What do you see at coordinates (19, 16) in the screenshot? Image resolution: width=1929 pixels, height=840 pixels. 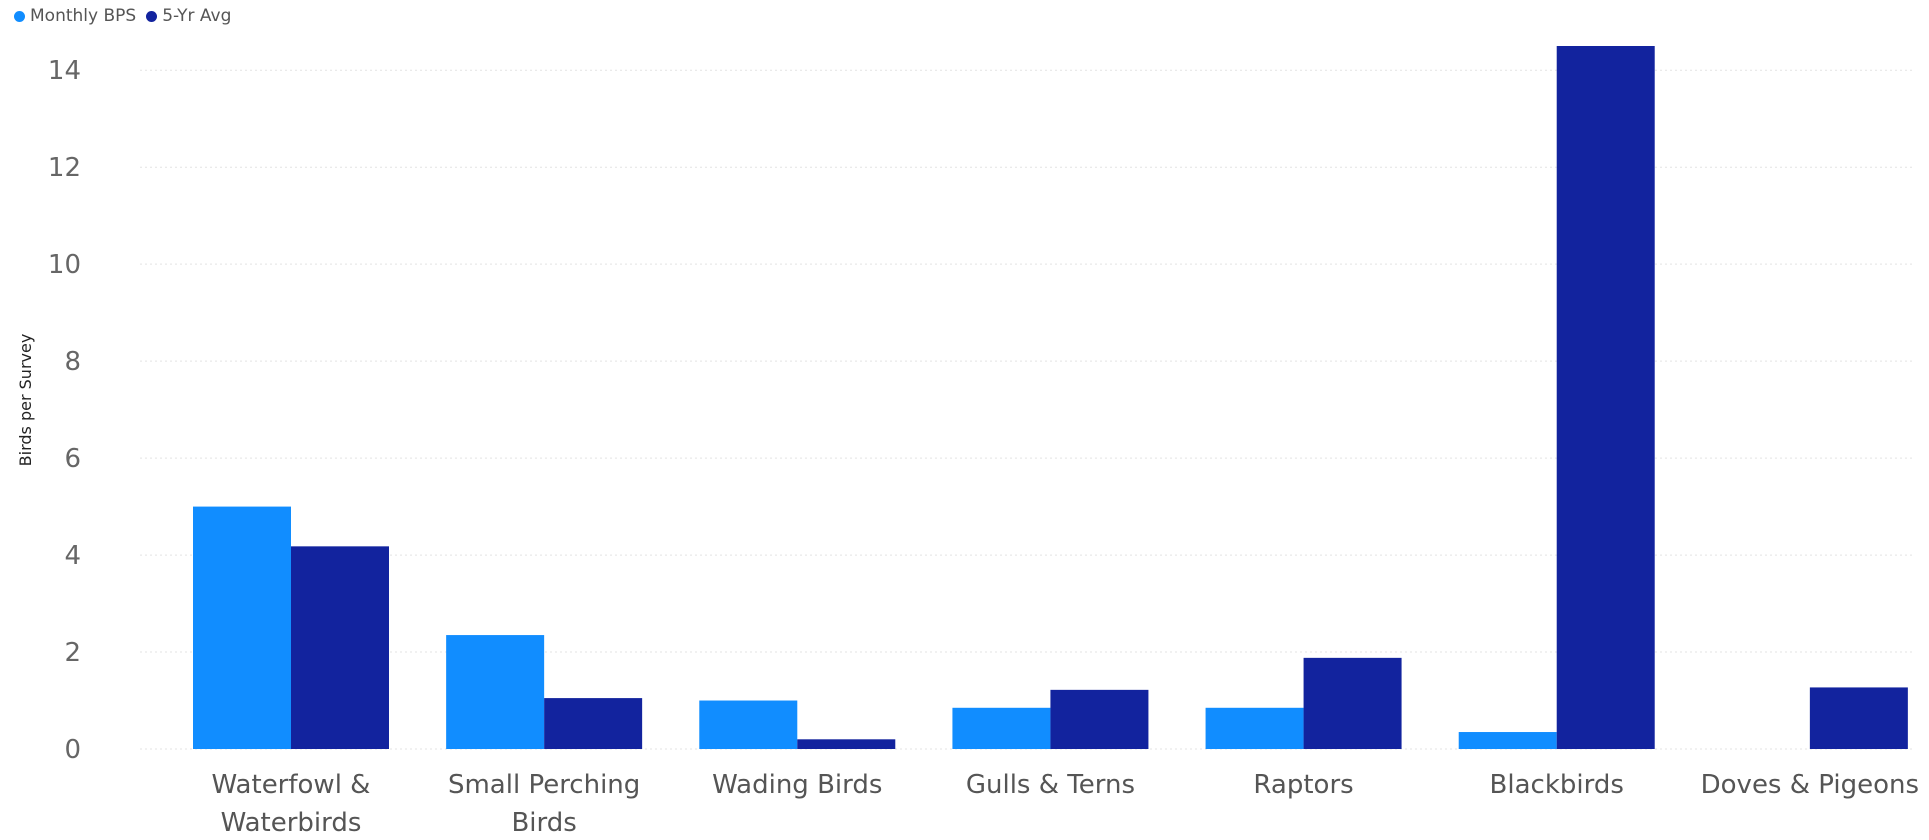 I see `legend-dot-monthly-bps` at bounding box center [19, 16].